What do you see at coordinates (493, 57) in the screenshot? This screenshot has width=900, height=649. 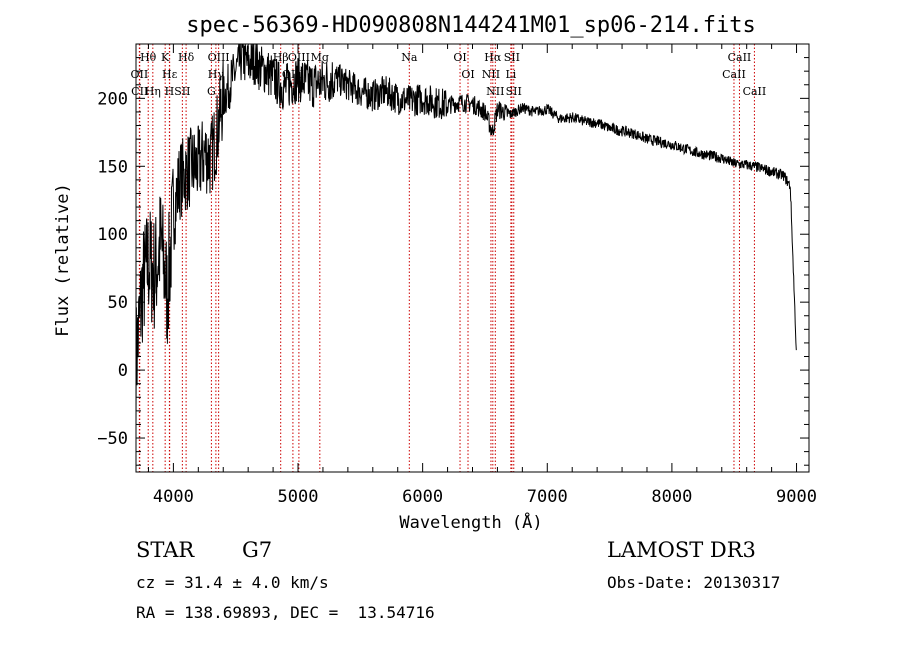 I see `line-label: Hα` at bounding box center [493, 57].